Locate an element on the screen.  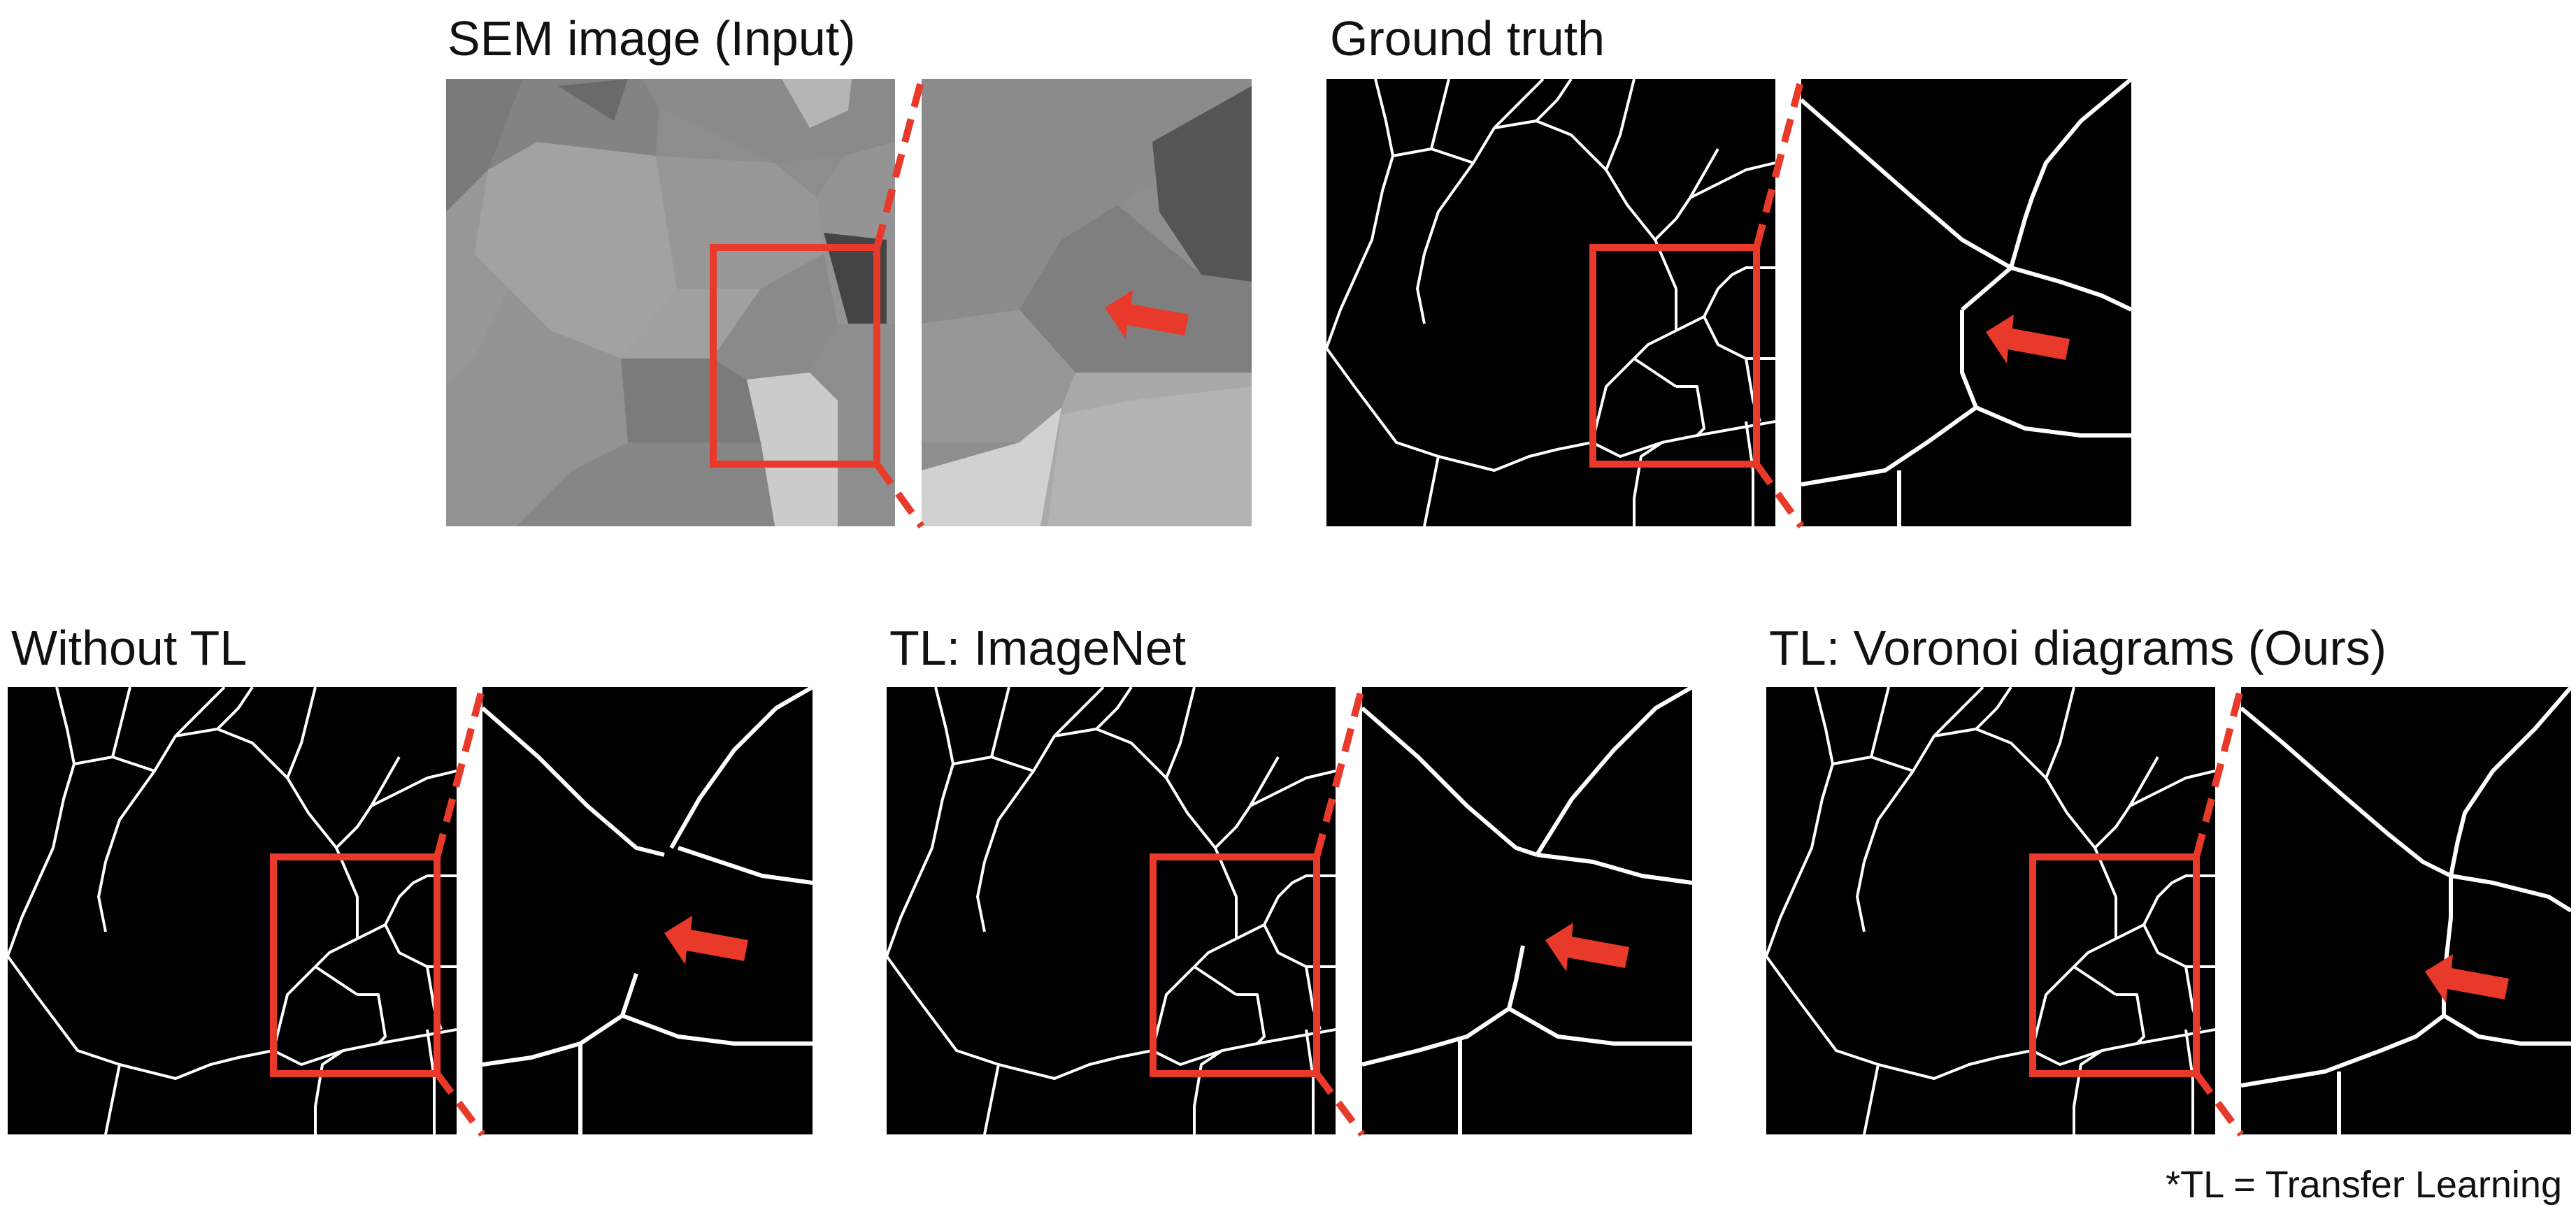
sem-panel-title: SEM image (Input) is located at coordinates (652, 38).